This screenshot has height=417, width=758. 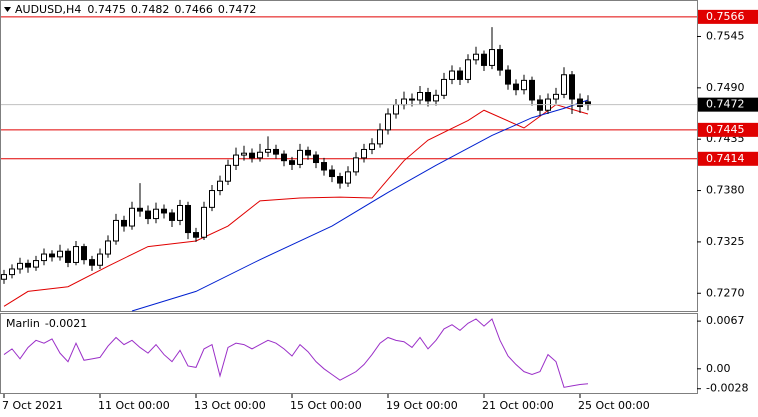 What do you see at coordinates (7, 9) in the screenshot?
I see `dropdown-triangle` at bounding box center [7, 9].